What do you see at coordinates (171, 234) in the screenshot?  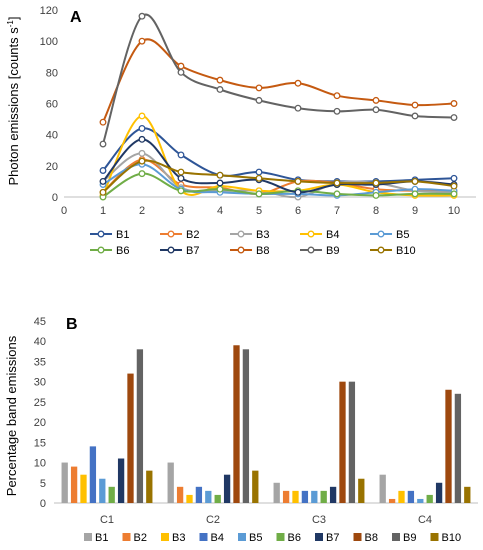 I see `legend-marker-b2` at bounding box center [171, 234].